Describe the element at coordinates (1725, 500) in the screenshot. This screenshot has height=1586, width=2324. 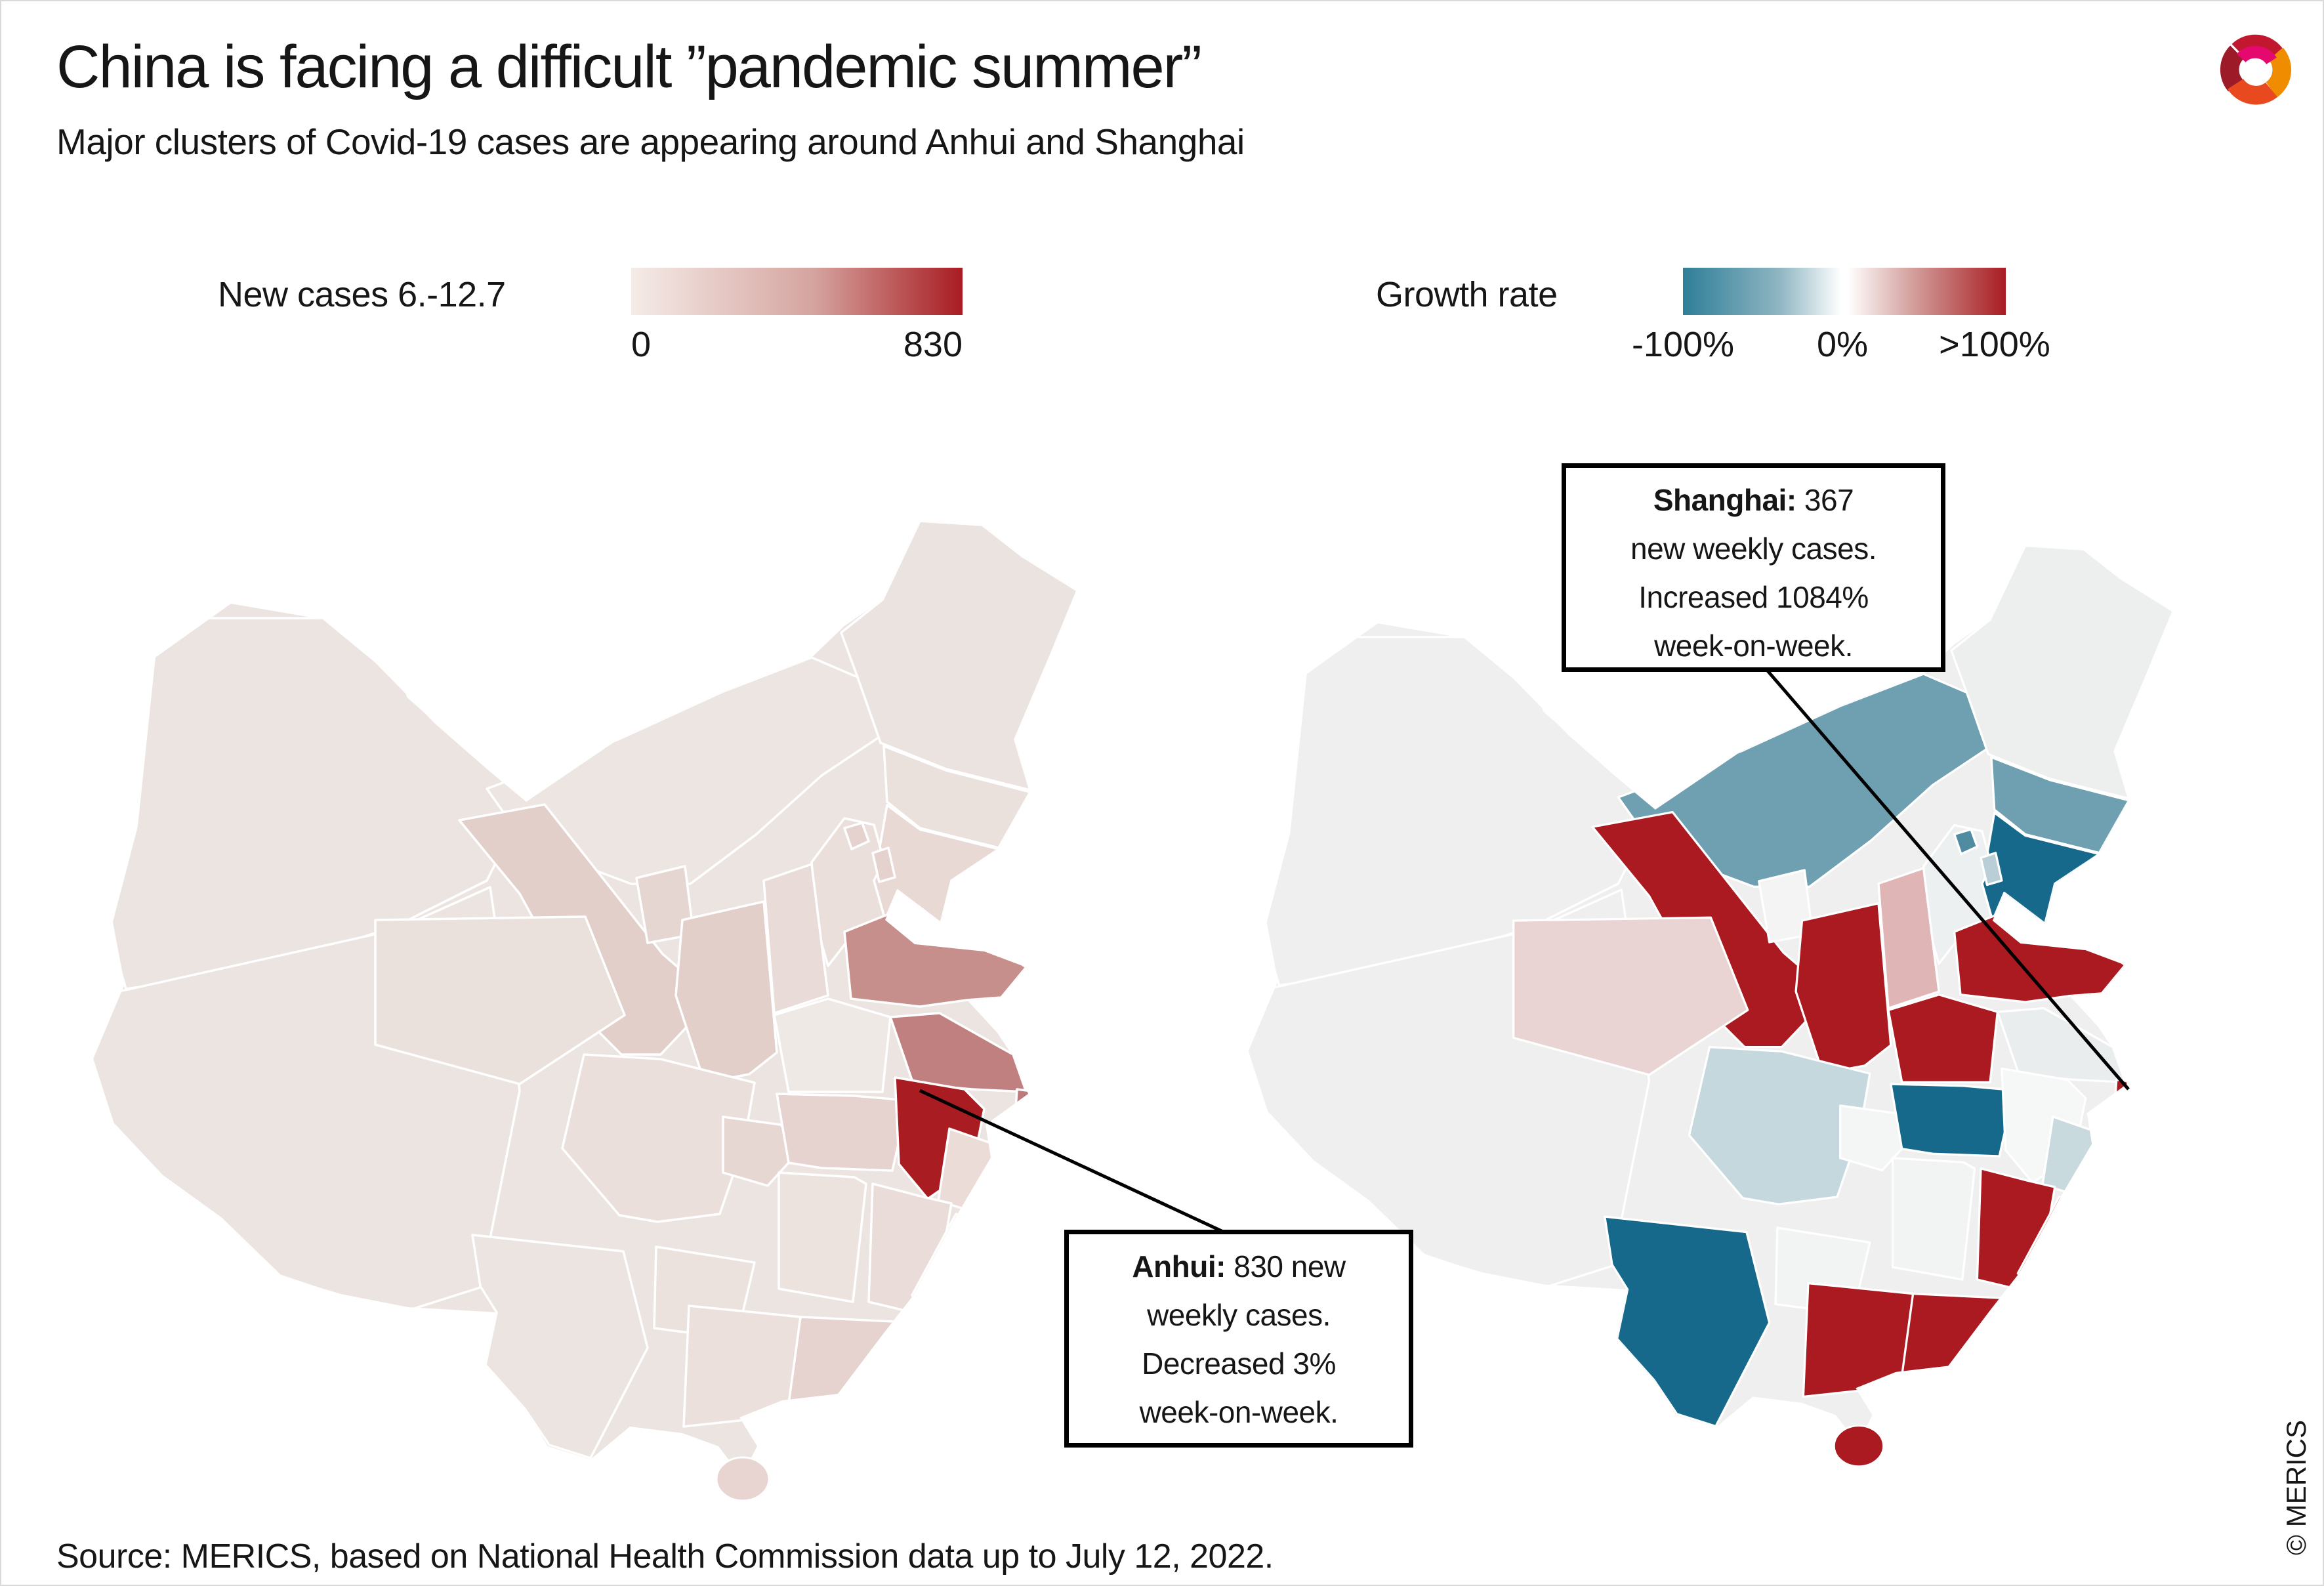
I see `callout-province: Shanghai:` at that location.